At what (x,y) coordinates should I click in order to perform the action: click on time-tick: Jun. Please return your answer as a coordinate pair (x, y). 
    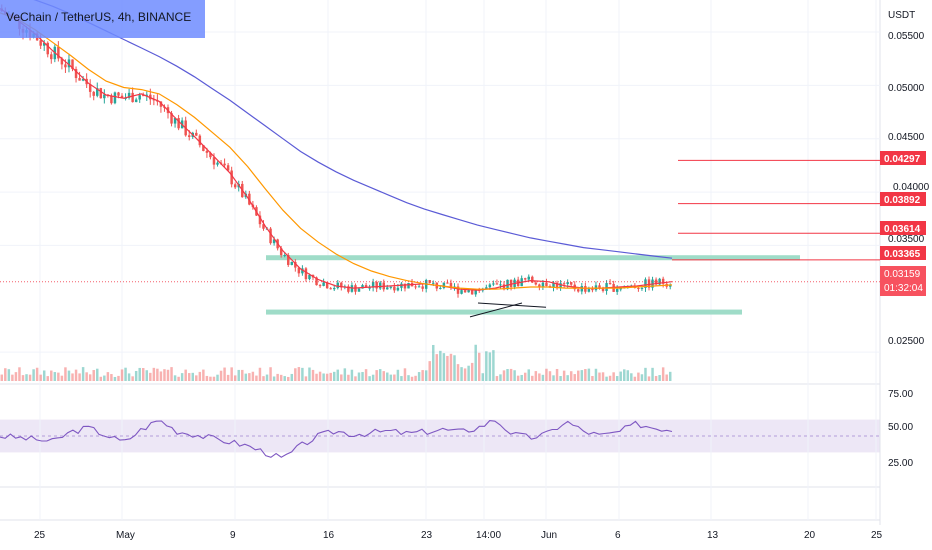
    Looking at the image, I should click on (549, 535).